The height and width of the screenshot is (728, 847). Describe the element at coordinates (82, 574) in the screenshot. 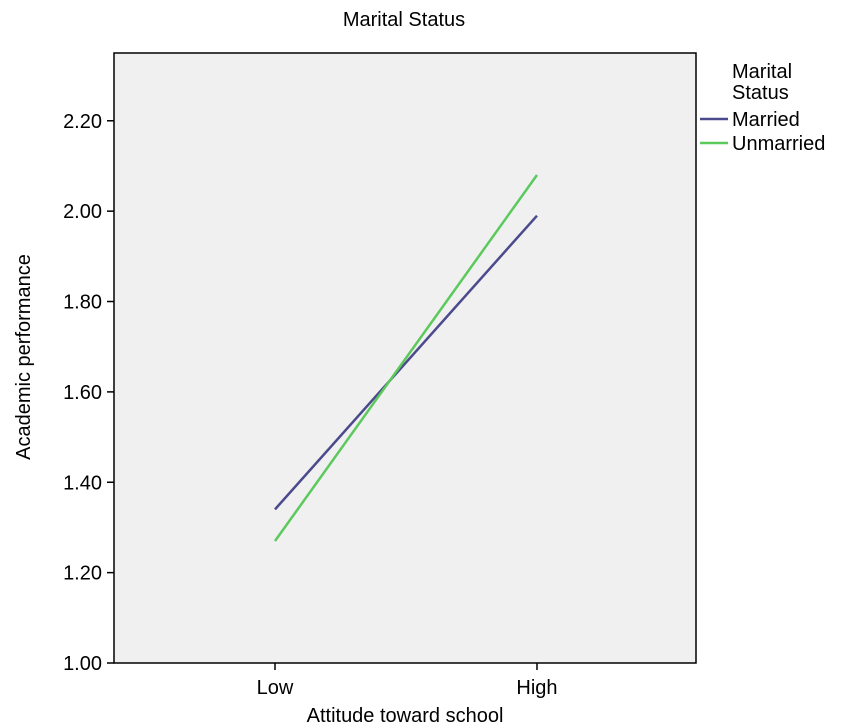

I see `y-tick-label: 1.20` at that location.